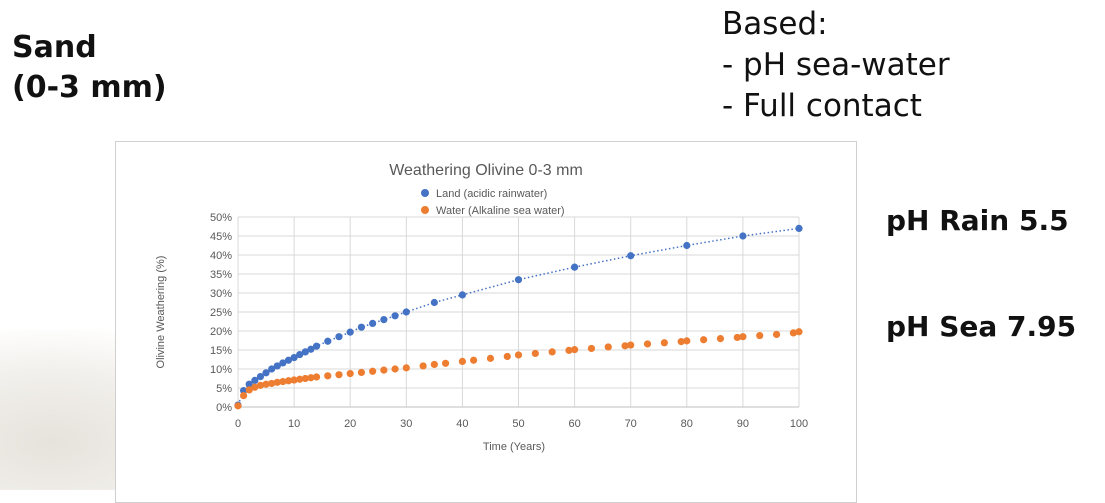  I want to click on assumption-item-ph: - pH sea-water, so click(836, 65).